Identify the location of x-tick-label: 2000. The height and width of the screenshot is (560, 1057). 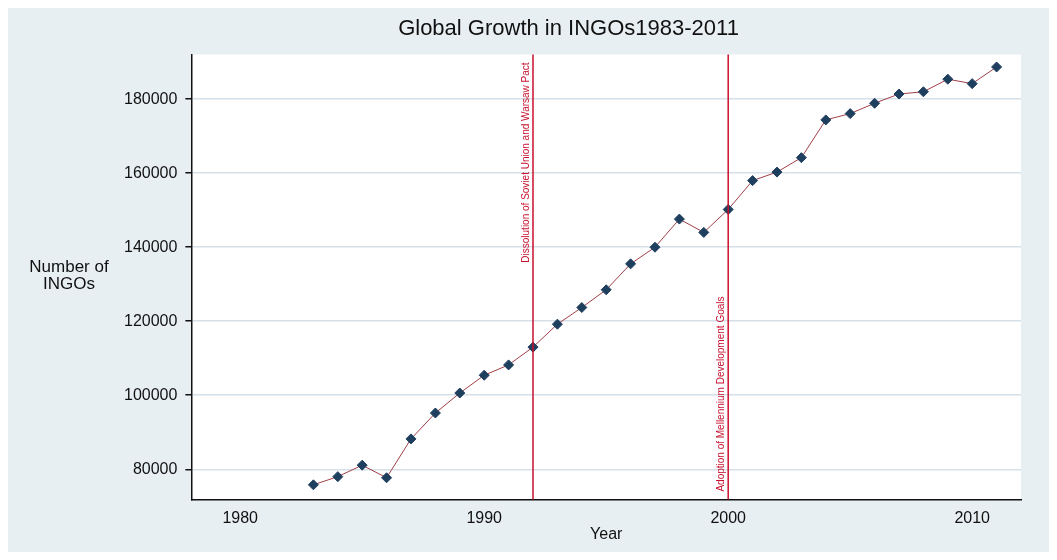
(728, 517).